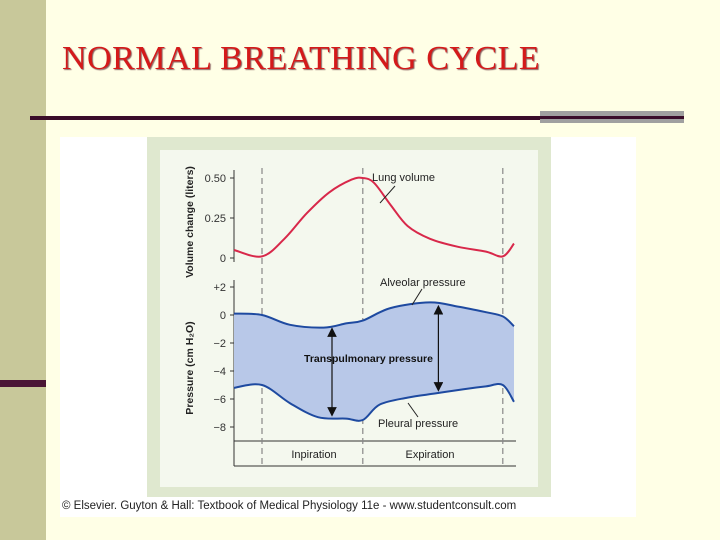  What do you see at coordinates (374, 217) in the screenshot?
I see `lung-volume-line` at bounding box center [374, 217].